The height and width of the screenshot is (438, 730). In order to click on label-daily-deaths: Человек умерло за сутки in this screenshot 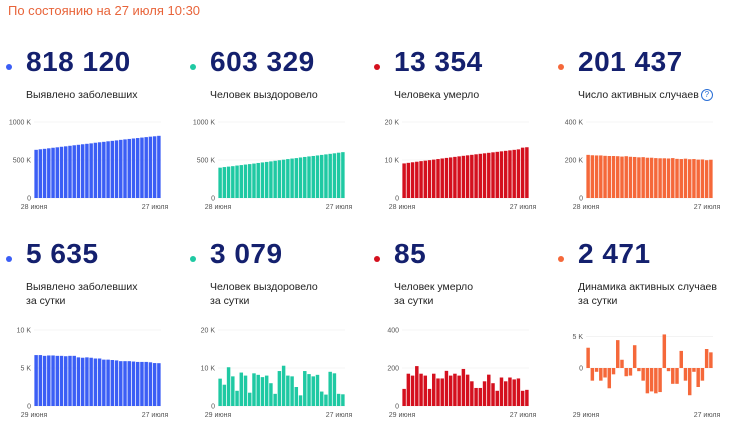, I will do `click(434, 294)`.